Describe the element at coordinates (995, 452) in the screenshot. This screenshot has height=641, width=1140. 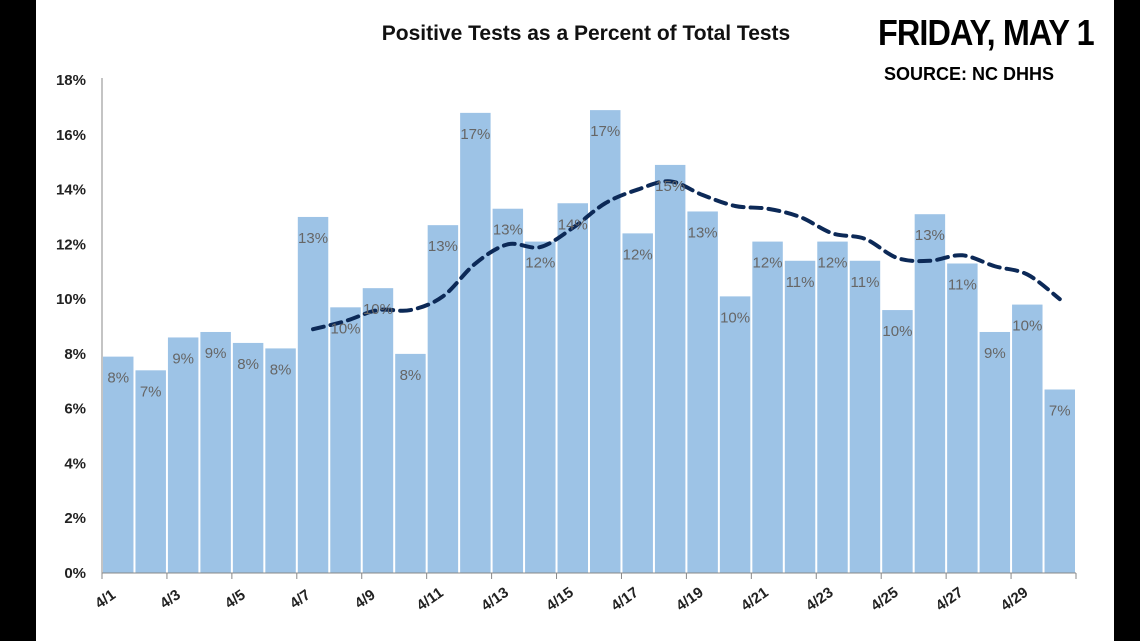
I see `bar-4/28` at that location.